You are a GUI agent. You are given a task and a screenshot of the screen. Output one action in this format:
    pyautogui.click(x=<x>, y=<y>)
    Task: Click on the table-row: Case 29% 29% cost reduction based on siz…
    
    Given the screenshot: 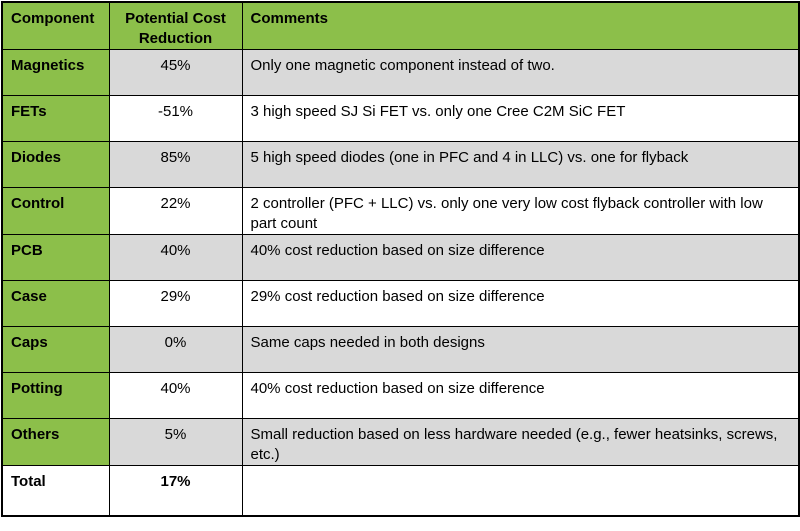 What is the action you would take?
    pyautogui.click(x=400, y=303)
    